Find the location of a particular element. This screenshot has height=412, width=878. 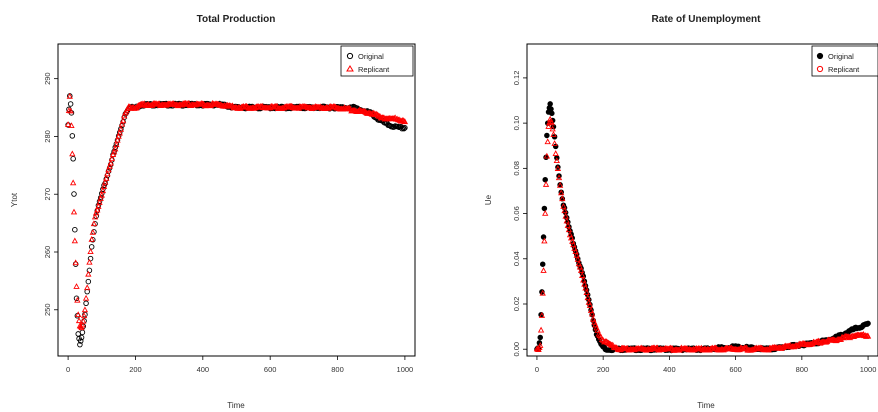

unemployment-y-tick-label: 0.04 is located at coordinates (516, 258).